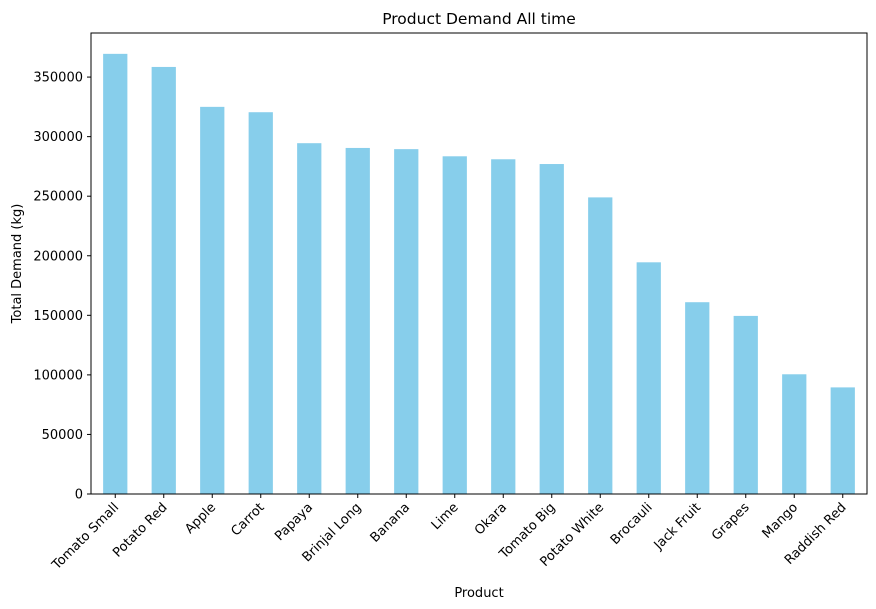 The image size is (876, 609). Describe the element at coordinates (600, 345) in the screenshot. I see `bar-potato-white` at that location.